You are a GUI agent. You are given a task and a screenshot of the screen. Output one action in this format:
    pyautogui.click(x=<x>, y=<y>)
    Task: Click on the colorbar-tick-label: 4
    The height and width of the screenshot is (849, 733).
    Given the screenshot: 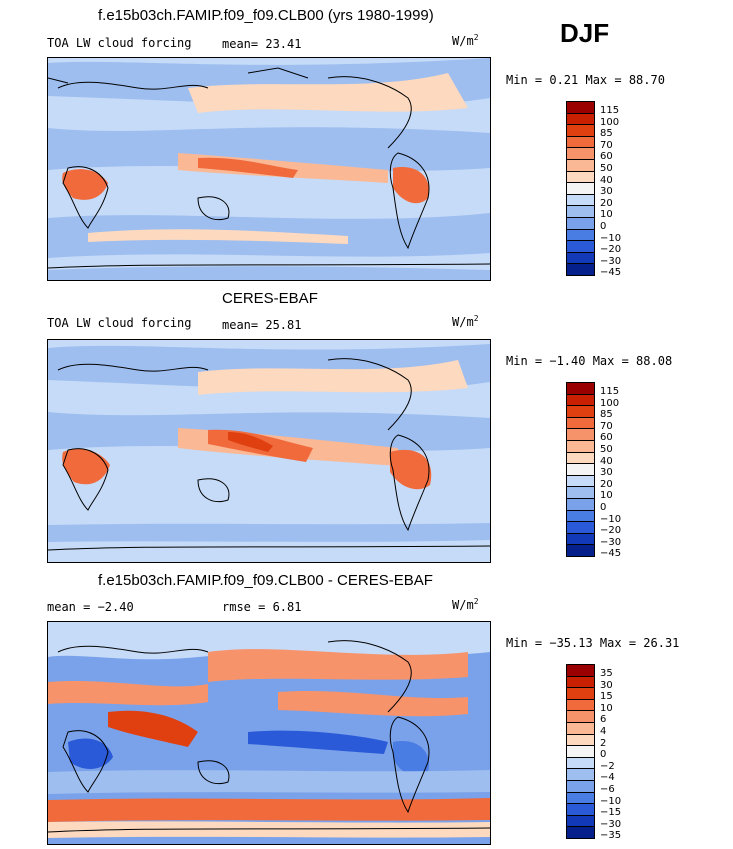 What is the action you would take?
    pyautogui.click(x=603, y=731)
    